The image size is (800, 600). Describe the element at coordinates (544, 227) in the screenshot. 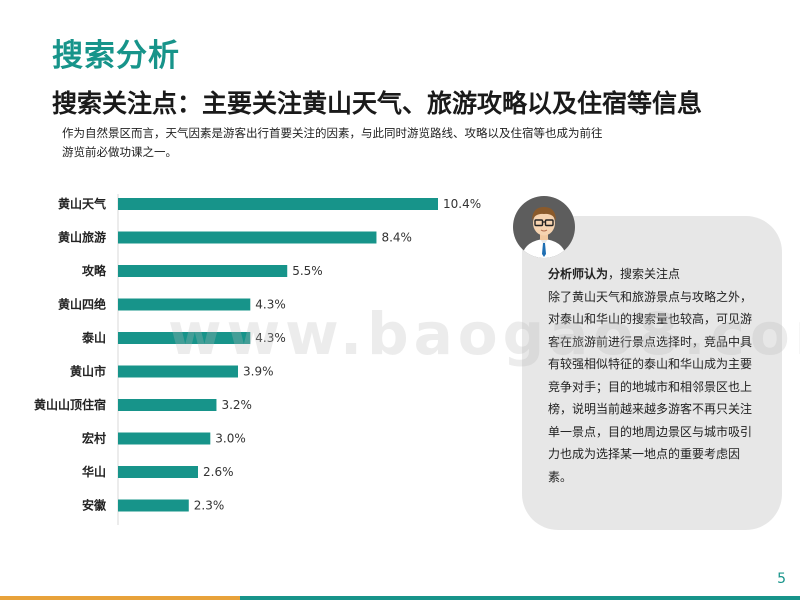

I see `analyst-avatar-icon` at that location.